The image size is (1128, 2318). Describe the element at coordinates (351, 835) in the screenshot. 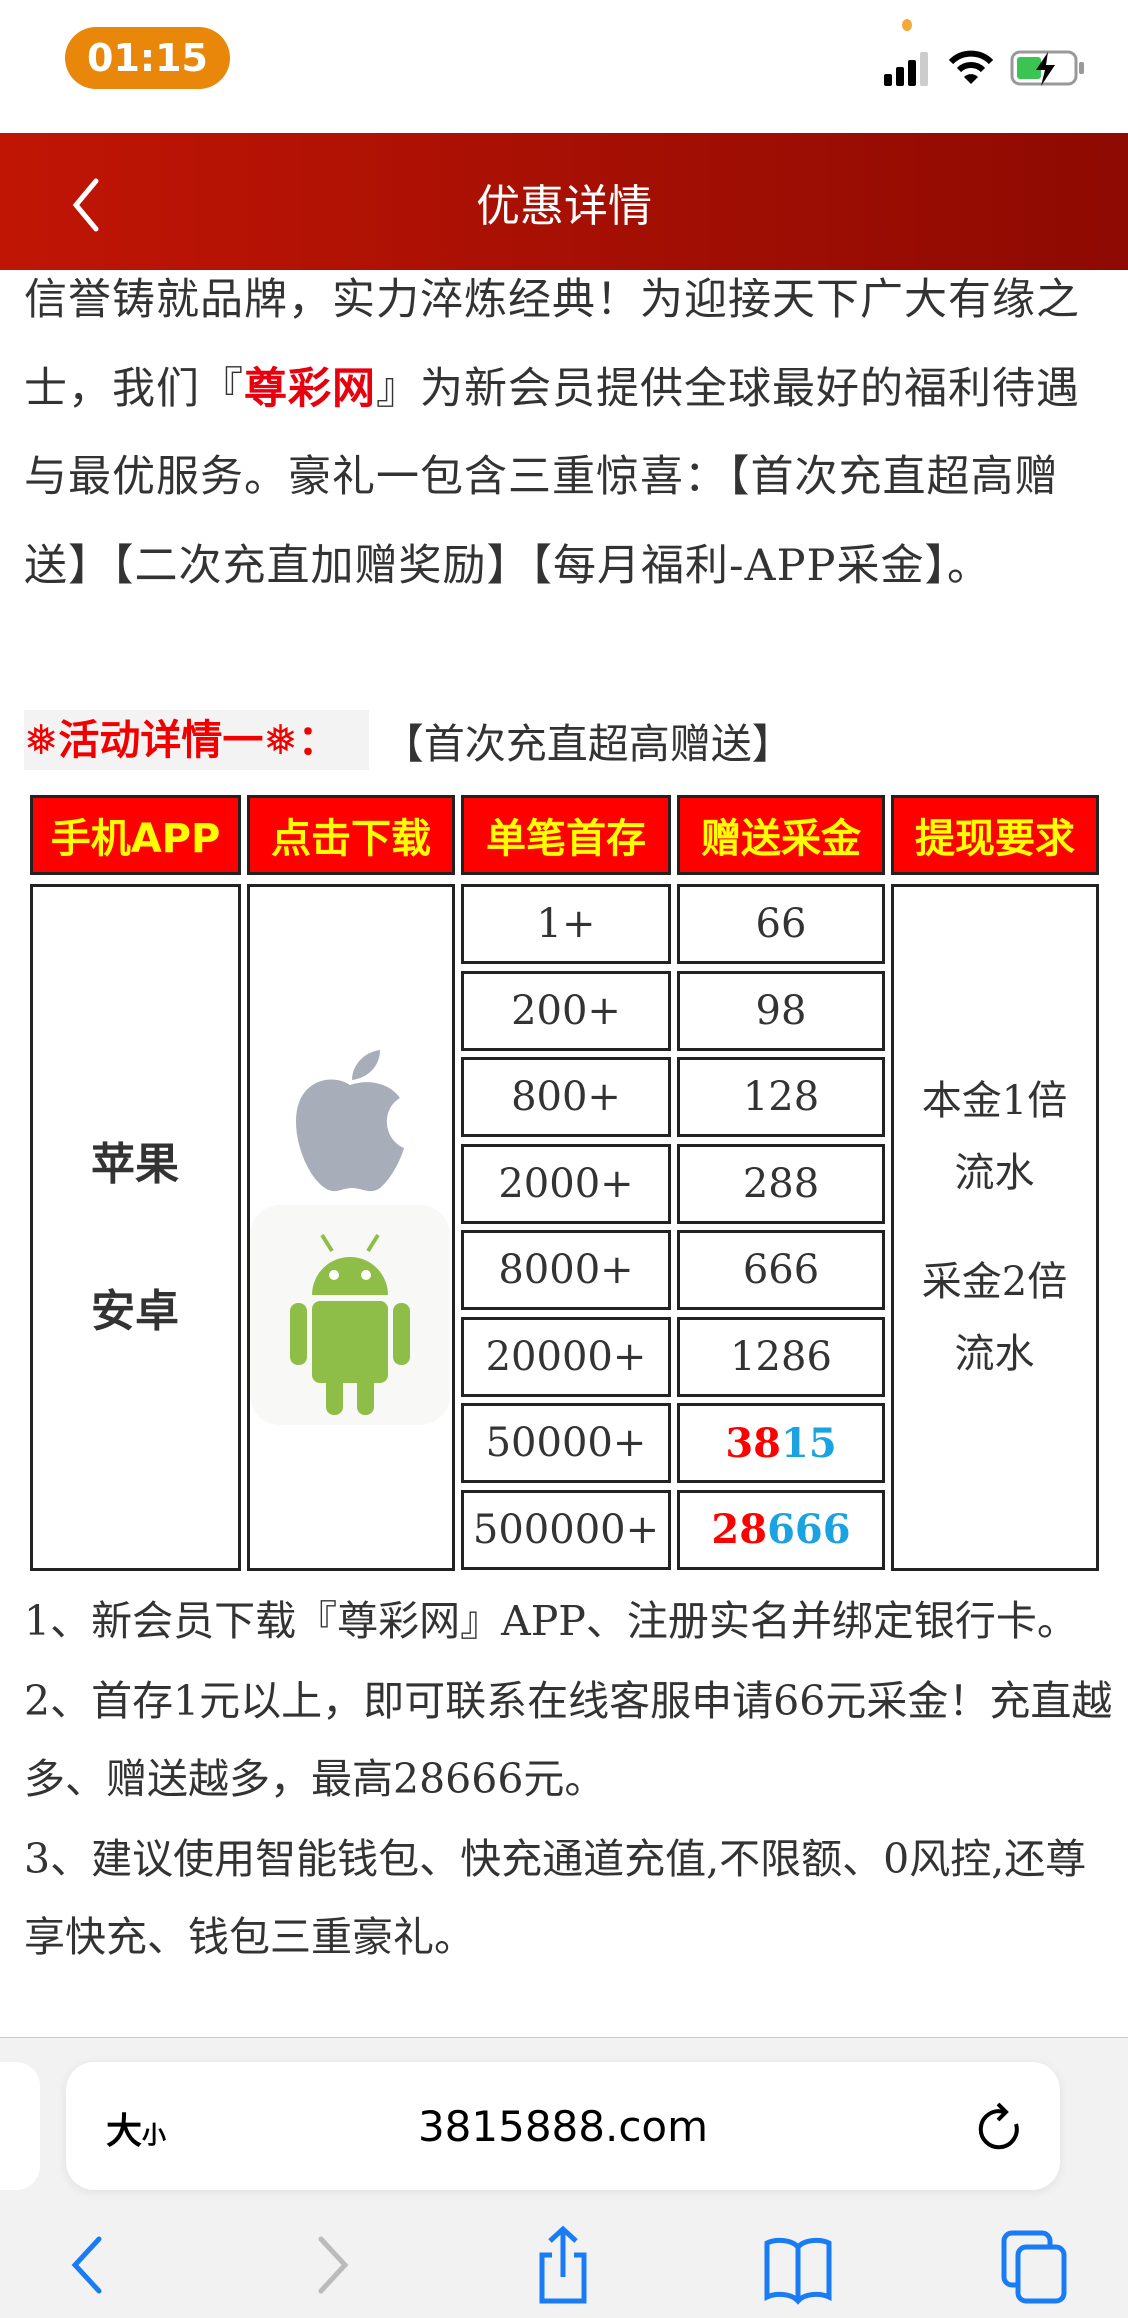

I see `header-download: 点击下载` at that location.